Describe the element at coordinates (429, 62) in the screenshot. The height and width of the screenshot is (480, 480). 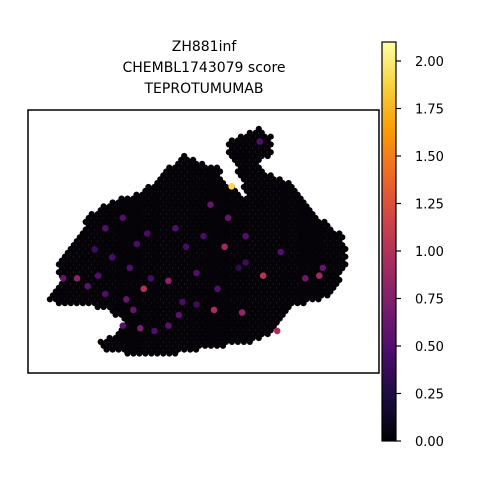
I see `colorbar-tick-label: 2.00` at that location.